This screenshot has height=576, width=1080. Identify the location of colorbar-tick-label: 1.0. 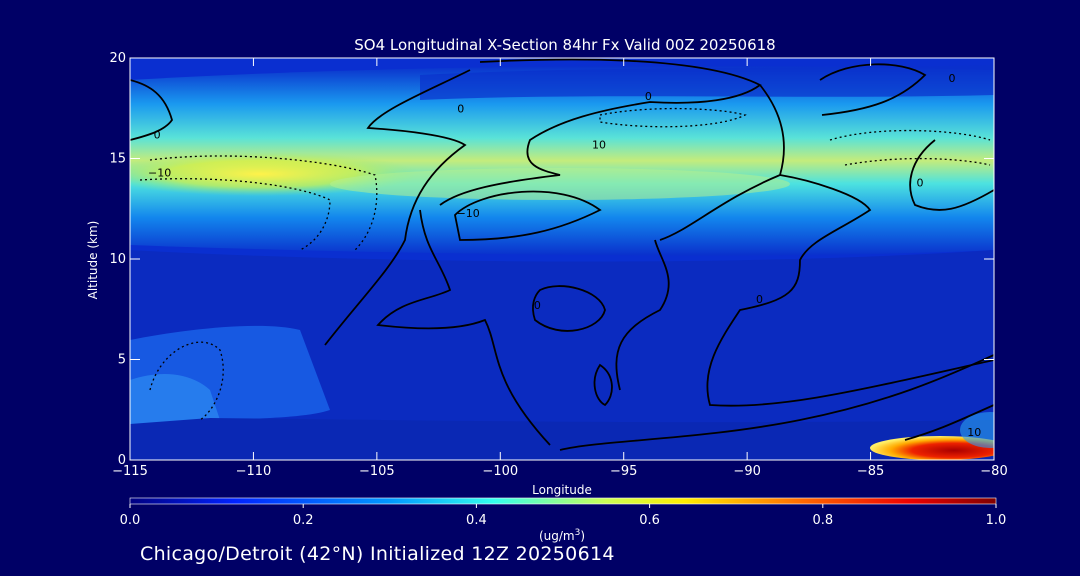
(996, 520).